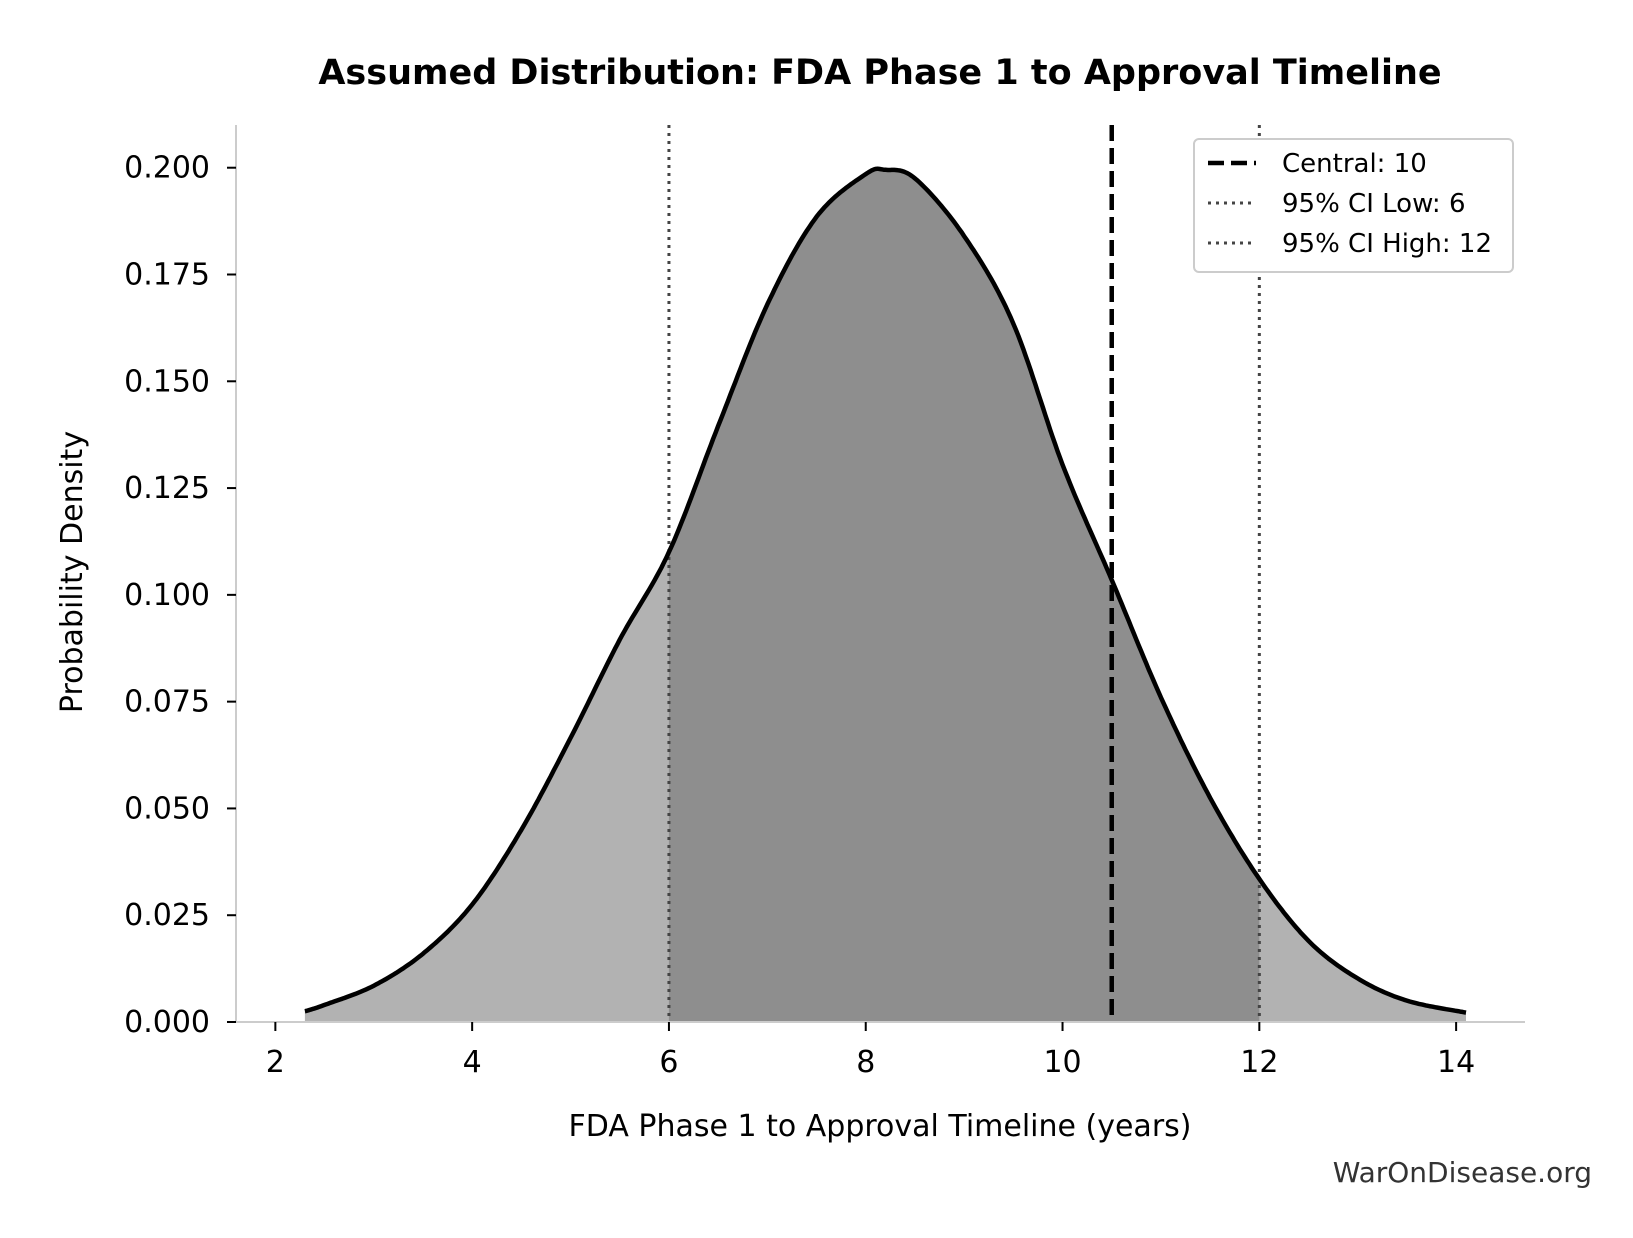 The height and width of the screenshot is (1238, 1633). What do you see at coordinates (472, 1062) in the screenshot?
I see `x-tick-label: 4` at bounding box center [472, 1062].